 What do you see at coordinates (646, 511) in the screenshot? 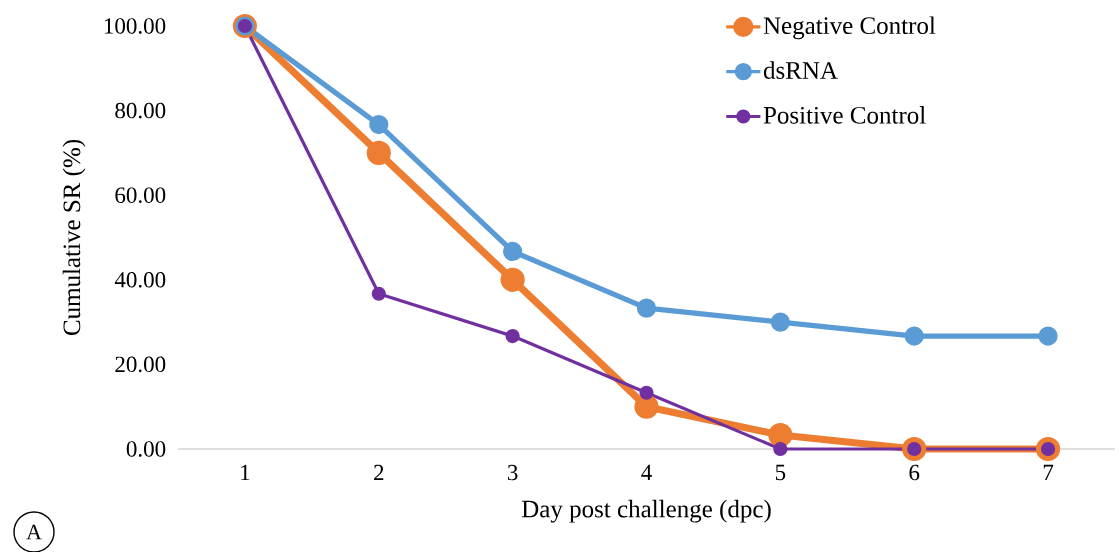
I see `x-axis-title: Day post challenge (dpc)` at bounding box center [646, 511].